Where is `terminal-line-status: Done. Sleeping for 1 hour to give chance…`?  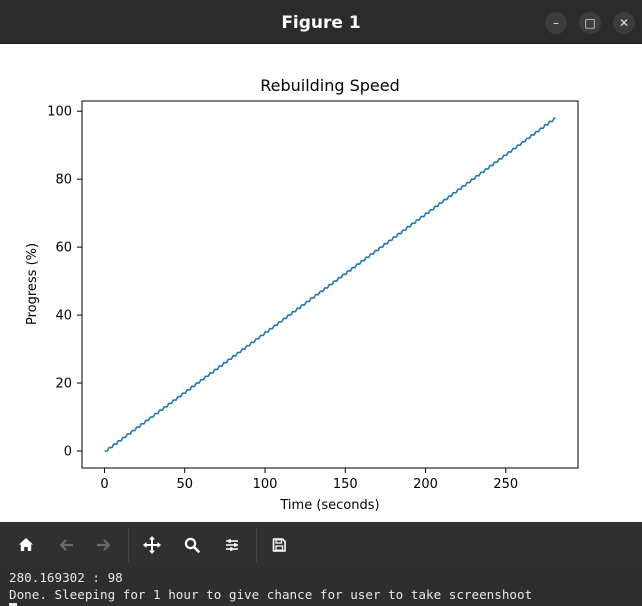 terminal-line-status: Done. Sleeping for 1 hour to give chance… is located at coordinates (271, 594).